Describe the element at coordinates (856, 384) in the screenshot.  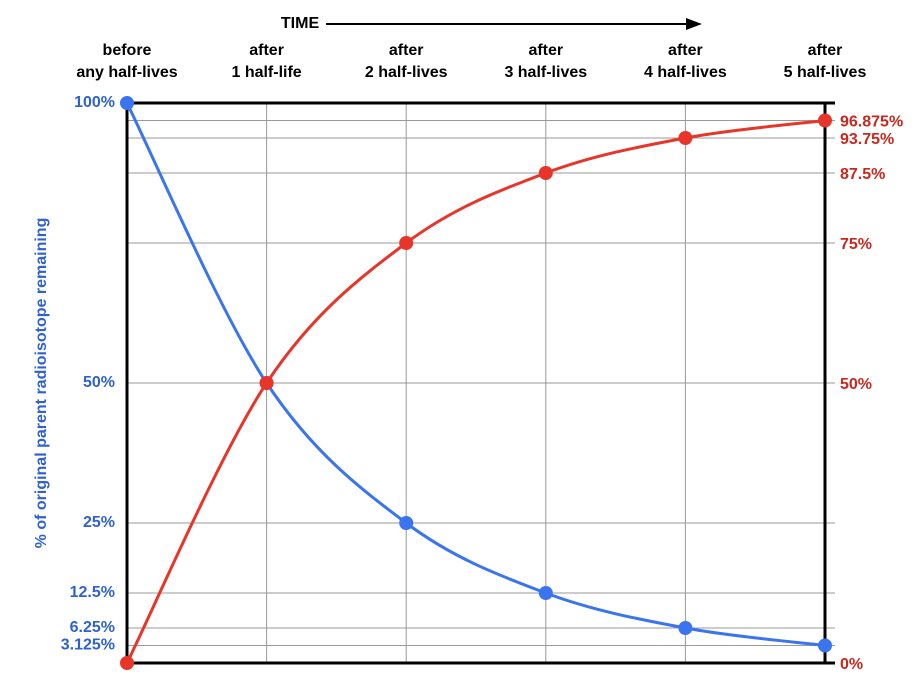
I see `y2-tick-label: 50%` at that location.